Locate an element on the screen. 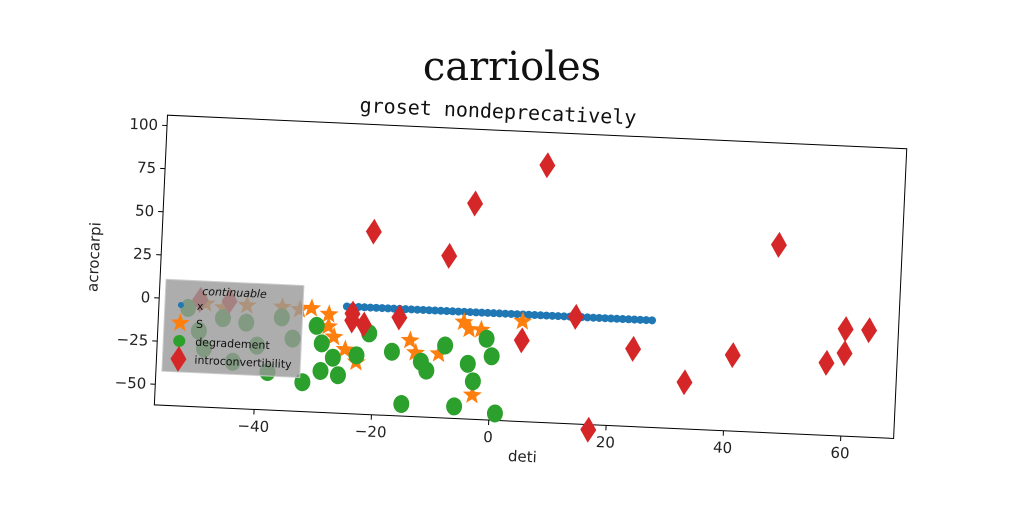  page-title: carrioles is located at coordinates (512, 67).